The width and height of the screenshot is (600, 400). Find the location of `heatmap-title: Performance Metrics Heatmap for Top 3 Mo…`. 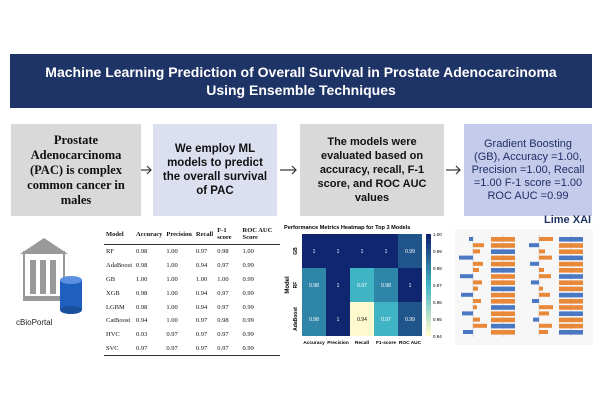

heatmap-title: Performance Metrics Heatmap for Top 3 Mo… is located at coordinates (347, 228).